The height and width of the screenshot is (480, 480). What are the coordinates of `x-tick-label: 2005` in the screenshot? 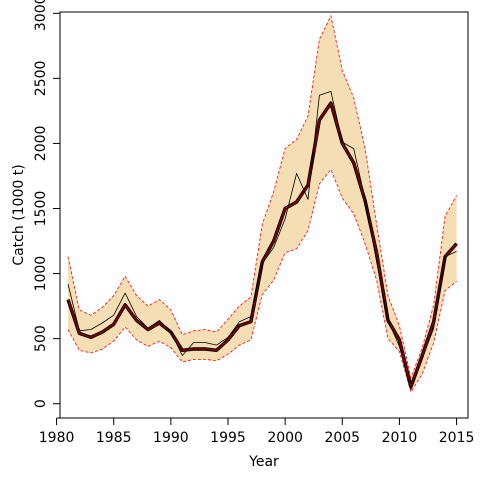 It's located at (342, 438).